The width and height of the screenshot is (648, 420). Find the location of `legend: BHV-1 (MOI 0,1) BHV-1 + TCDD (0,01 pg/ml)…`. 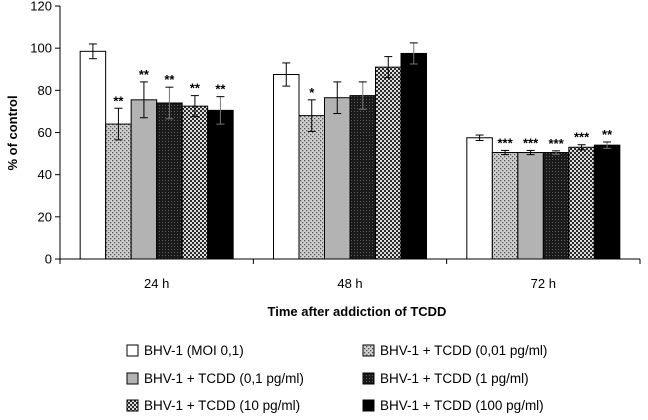

legend: BHV-1 (MOI 0,1) BHV-1 + TCDD (0,01 pg/ml)… is located at coordinates (336, 378).